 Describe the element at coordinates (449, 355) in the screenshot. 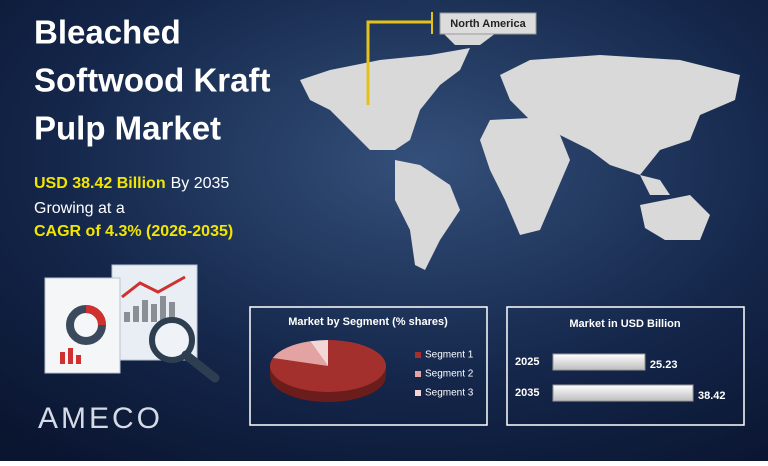

I see `legend-label: Segment 1` at that location.